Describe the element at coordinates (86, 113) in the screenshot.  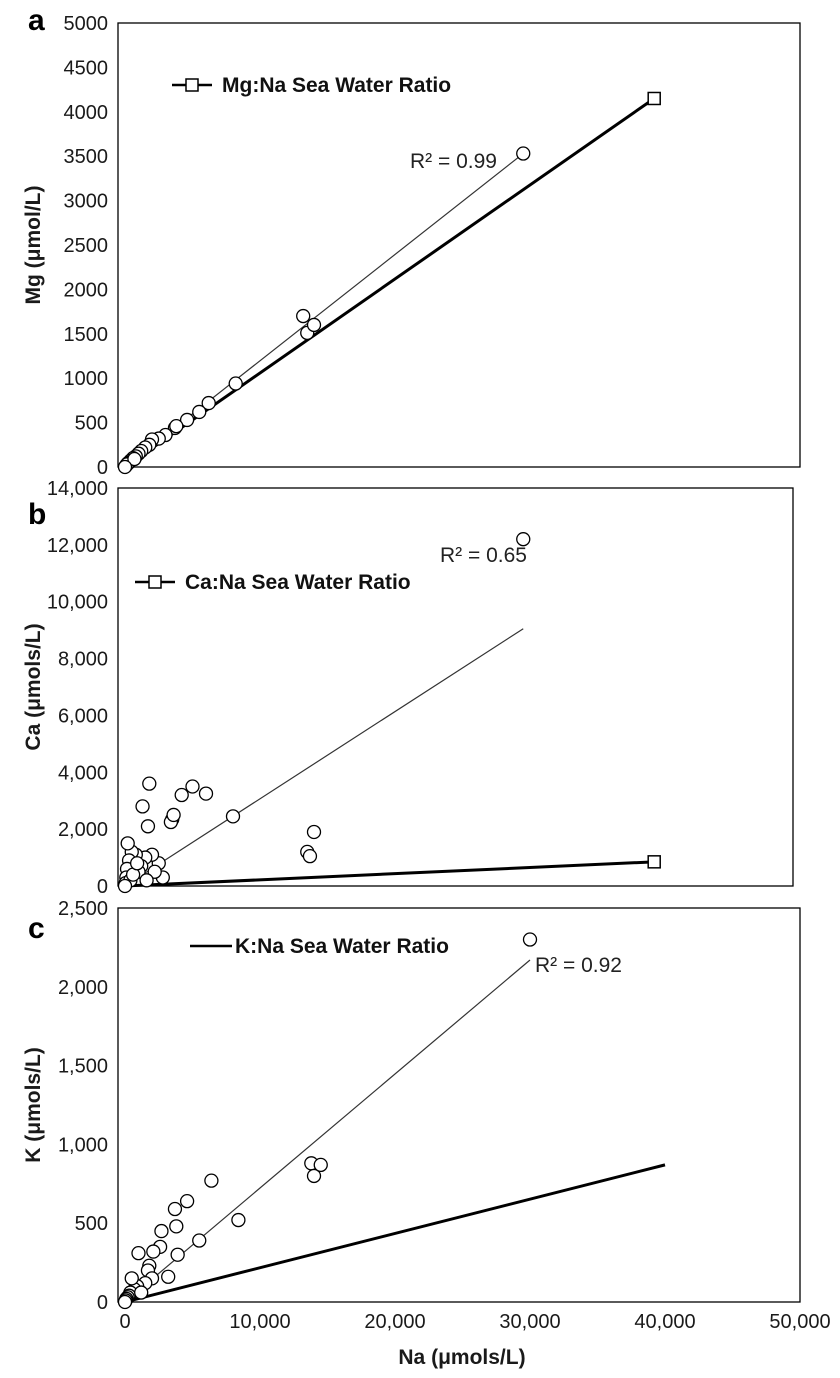
I see `y-tick-label: 4000` at that location.